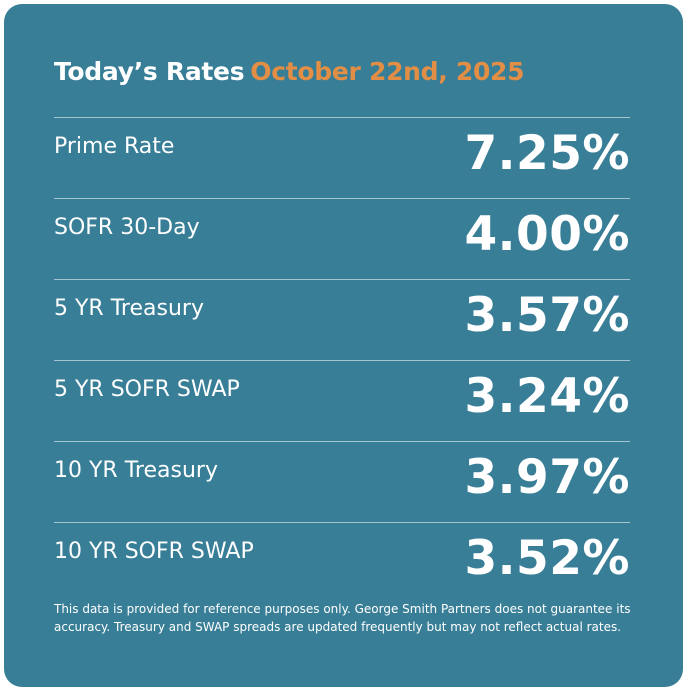 This screenshot has width=687, height=691. What do you see at coordinates (149, 71) in the screenshot?
I see `title-text: Today’s Rates` at bounding box center [149, 71].